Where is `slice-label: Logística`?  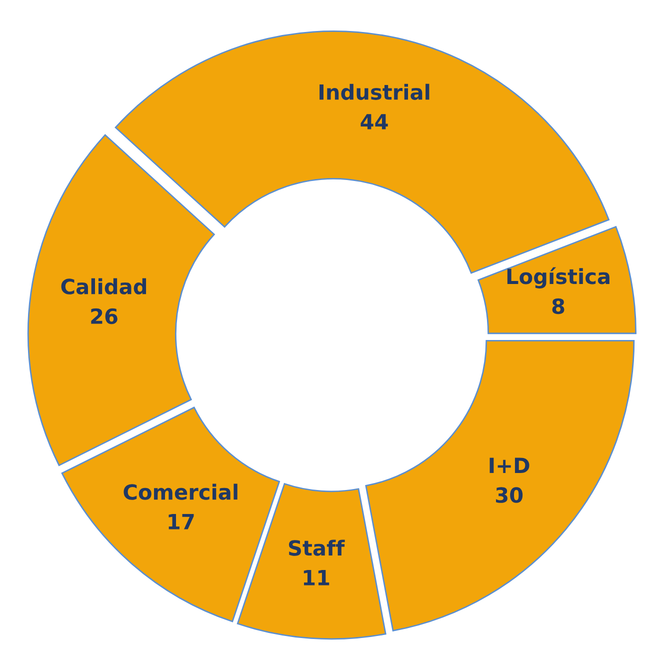
slice-label: Logística is located at coordinates (558, 277).